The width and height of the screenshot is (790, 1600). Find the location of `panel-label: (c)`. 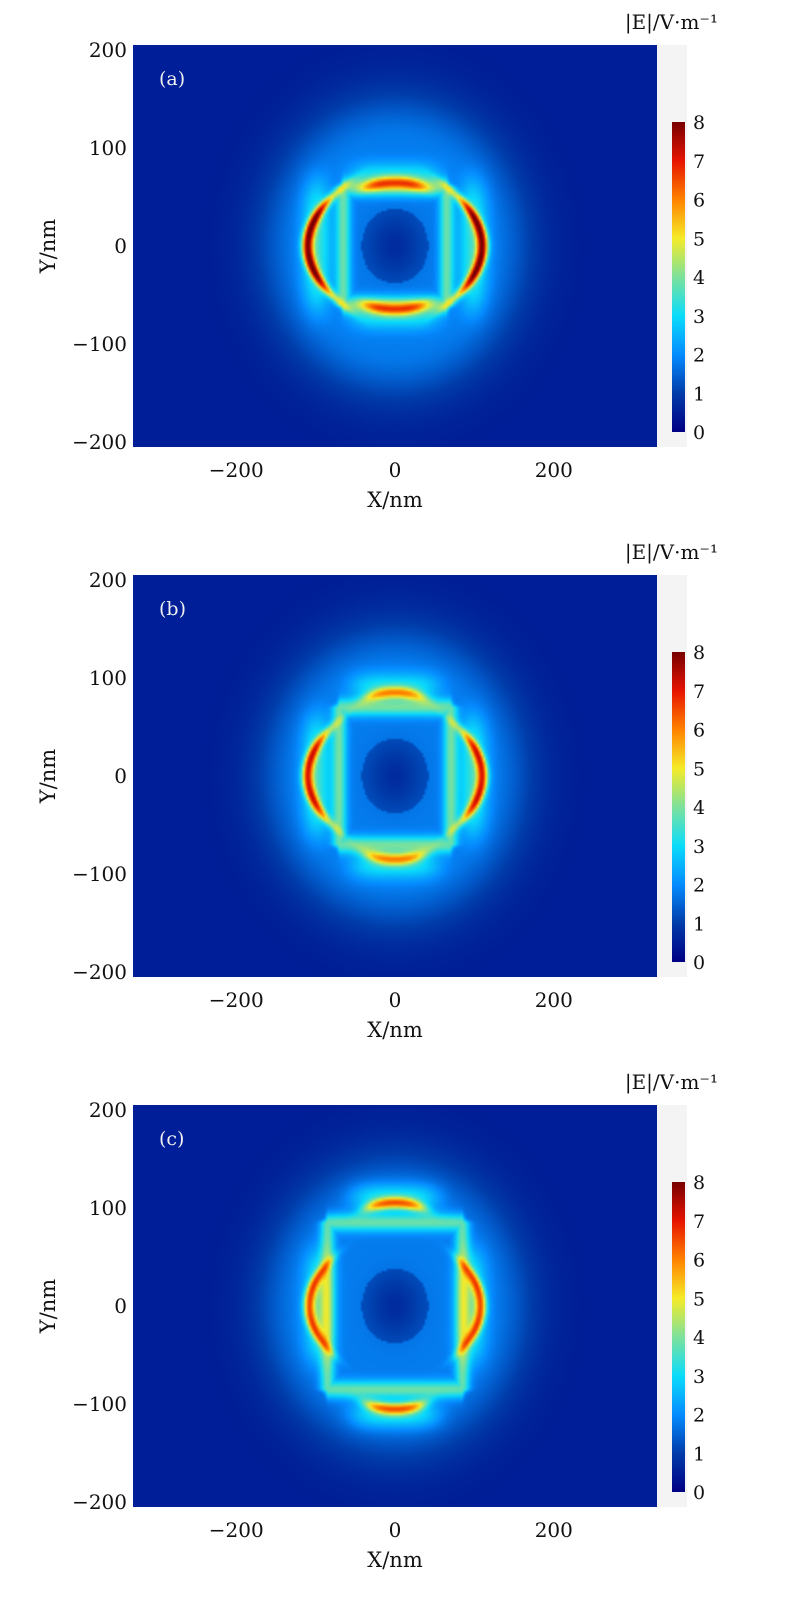

panel-label: (c) is located at coordinates (171, 1139).